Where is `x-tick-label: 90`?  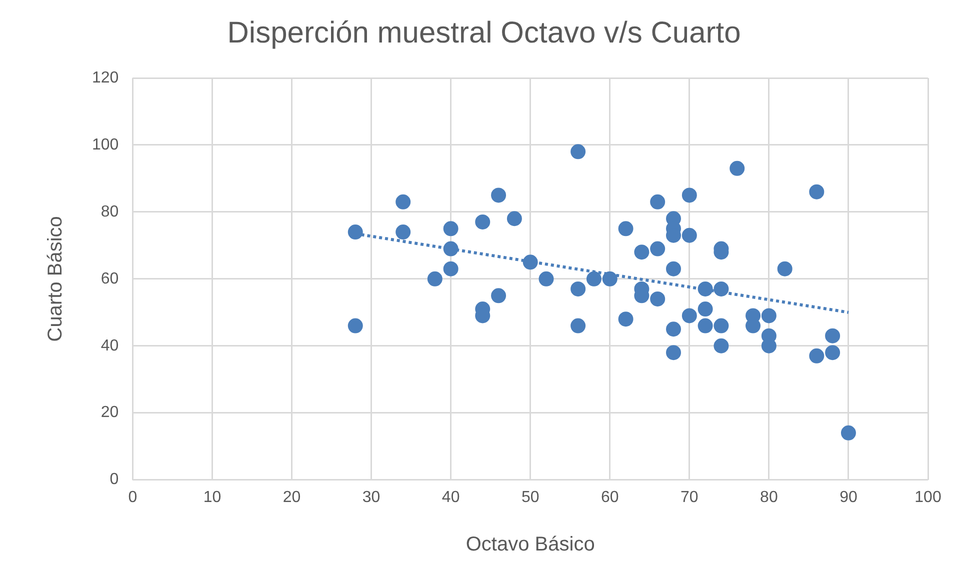 x-tick-label: 90 is located at coordinates (849, 497).